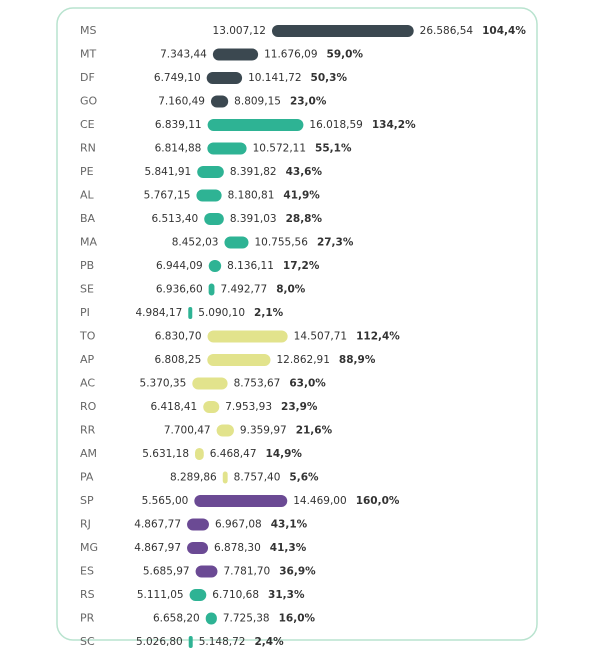  Describe the element at coordinates (87, 265) in the screenshot. I see `category-label: PB` at that location.